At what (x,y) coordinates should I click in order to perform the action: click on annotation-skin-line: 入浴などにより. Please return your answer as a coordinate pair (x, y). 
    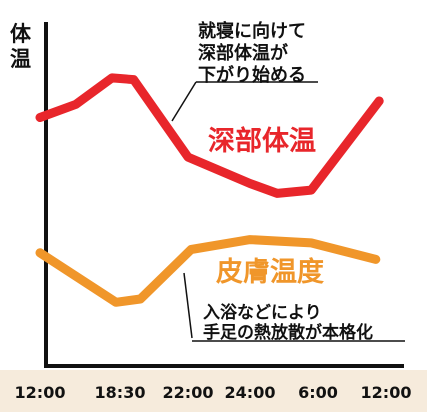
    Looking at the image, I should click on (262, 312).